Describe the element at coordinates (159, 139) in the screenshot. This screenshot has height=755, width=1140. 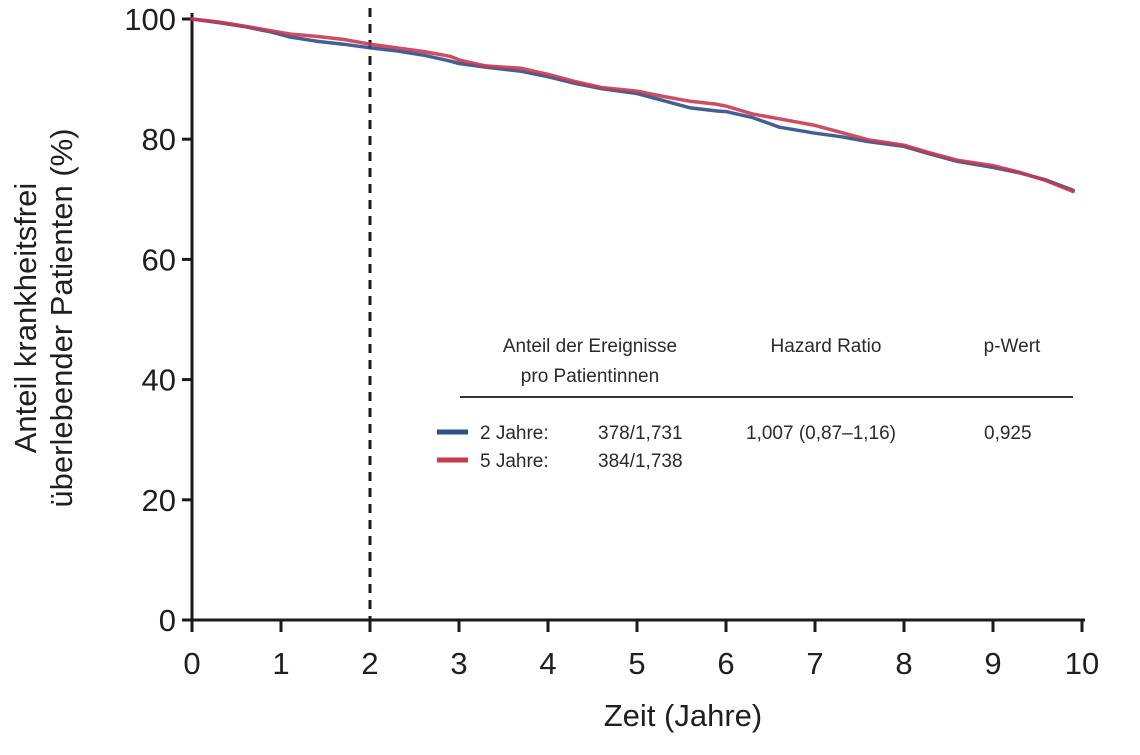
I see `y-tick-label: 80` at that location.